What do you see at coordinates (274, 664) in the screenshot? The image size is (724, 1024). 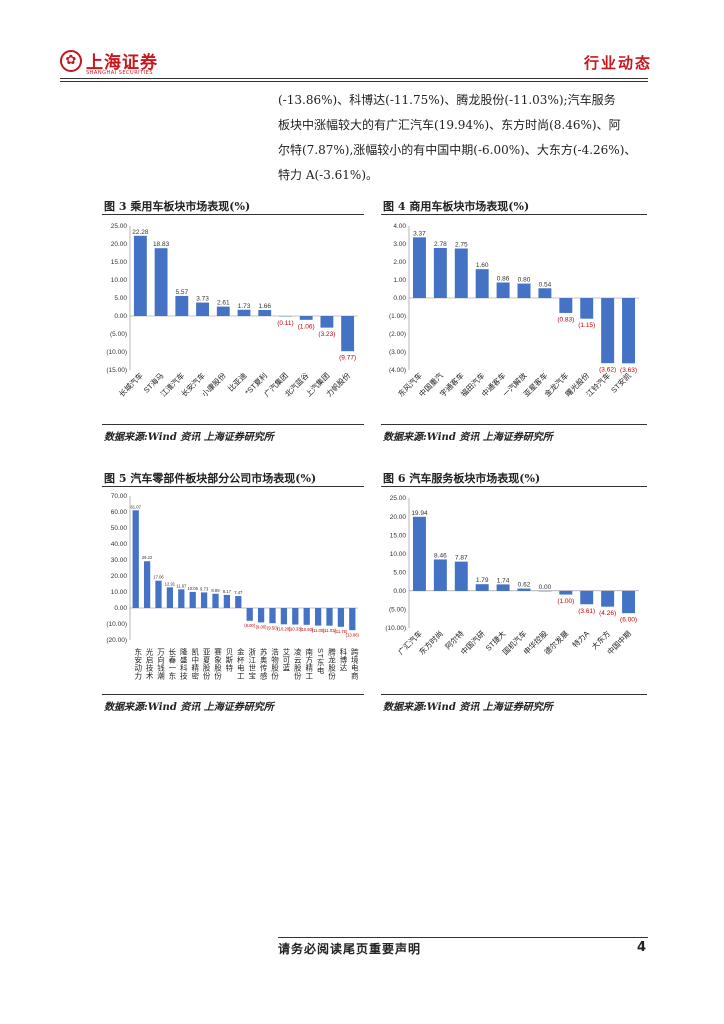 I see `category-label: 浩物股份` at bounding box center [274, 664].